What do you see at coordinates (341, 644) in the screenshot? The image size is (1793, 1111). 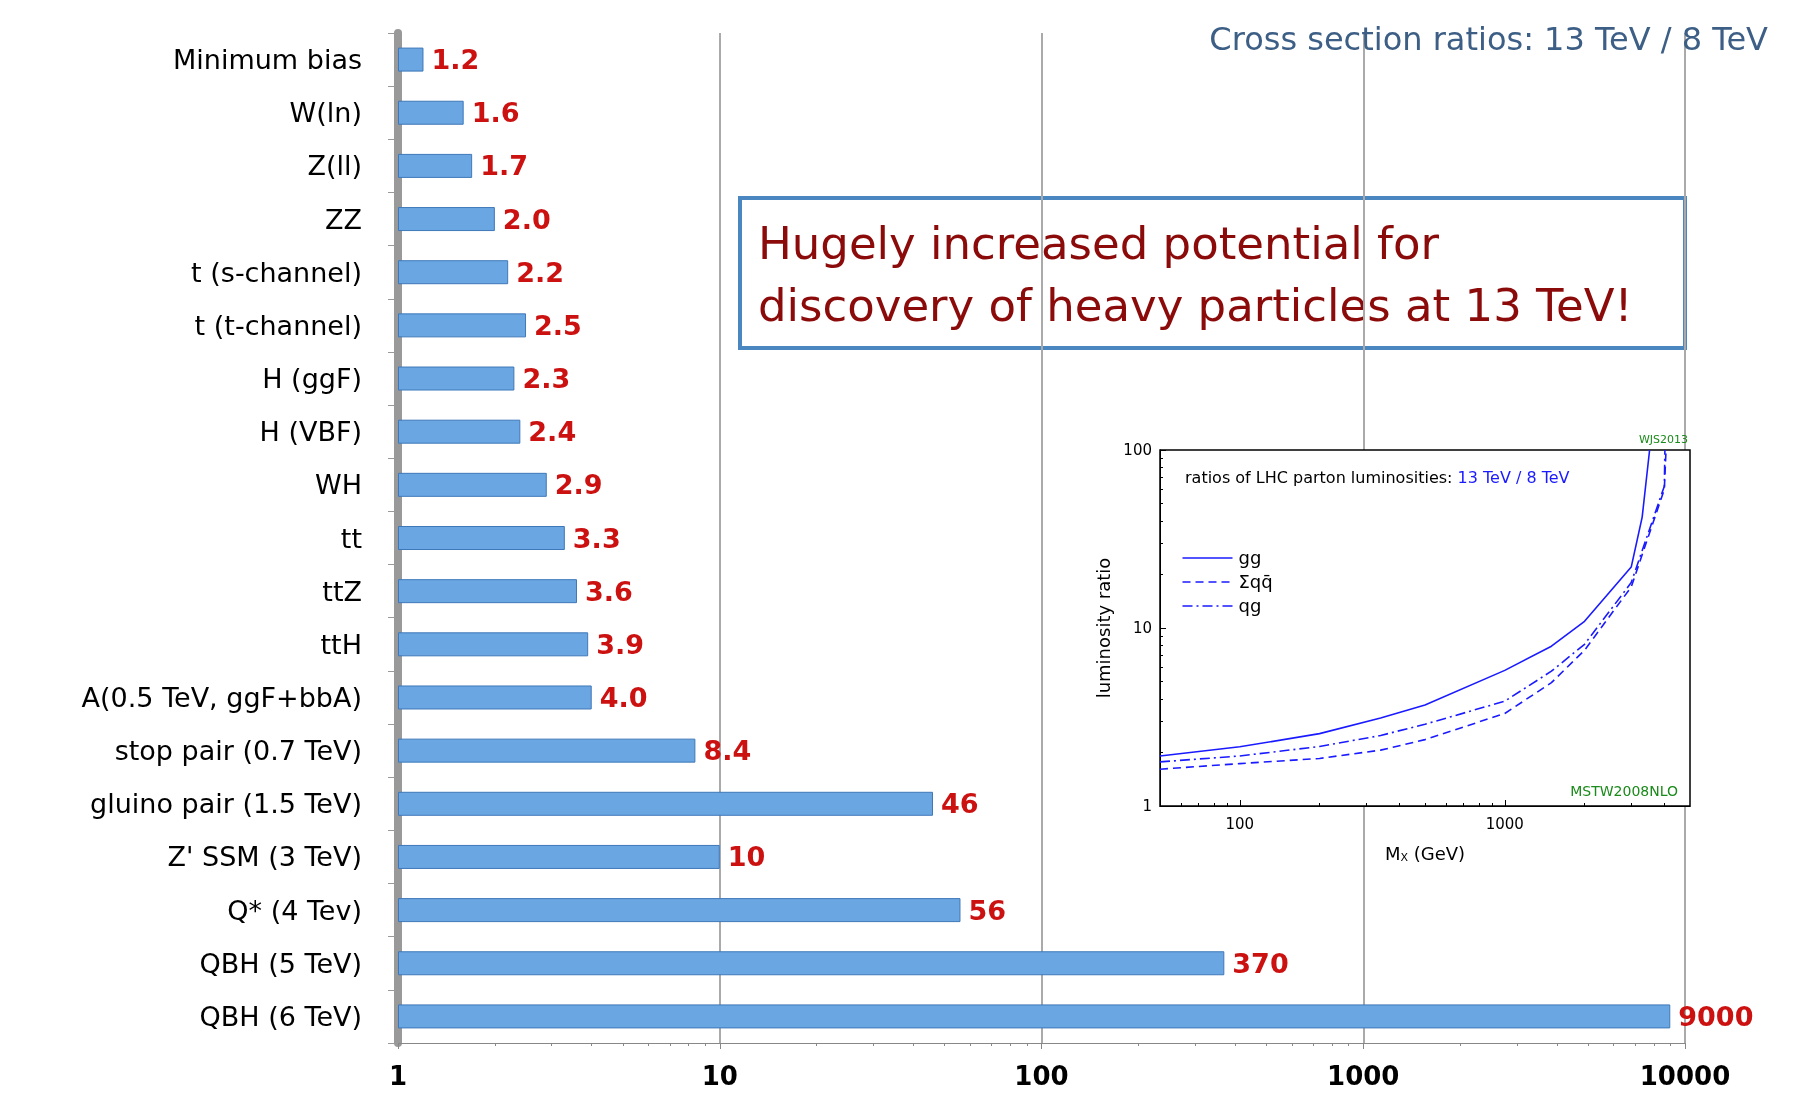 I see `y-tick-label: ttH` at bounding box center [341, 644].